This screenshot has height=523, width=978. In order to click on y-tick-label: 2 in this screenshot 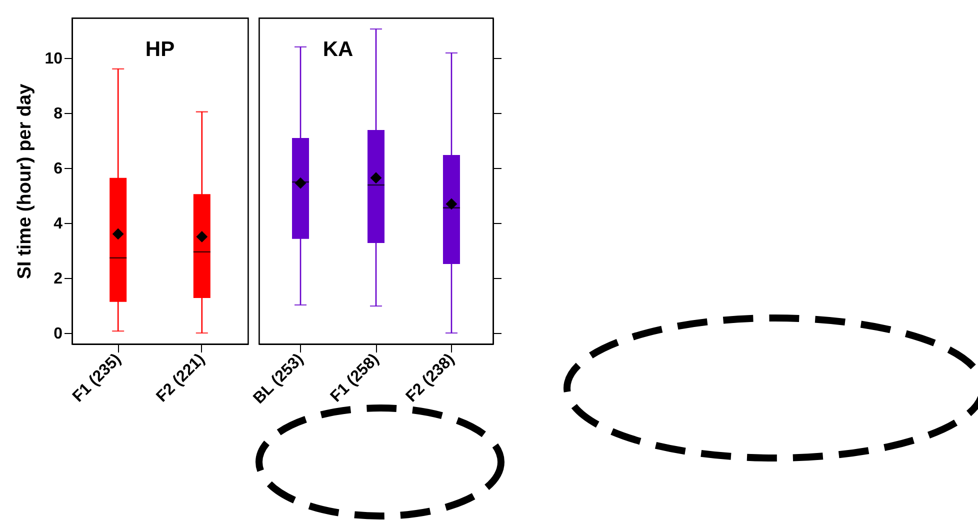, I will do `click(58, 279)`.